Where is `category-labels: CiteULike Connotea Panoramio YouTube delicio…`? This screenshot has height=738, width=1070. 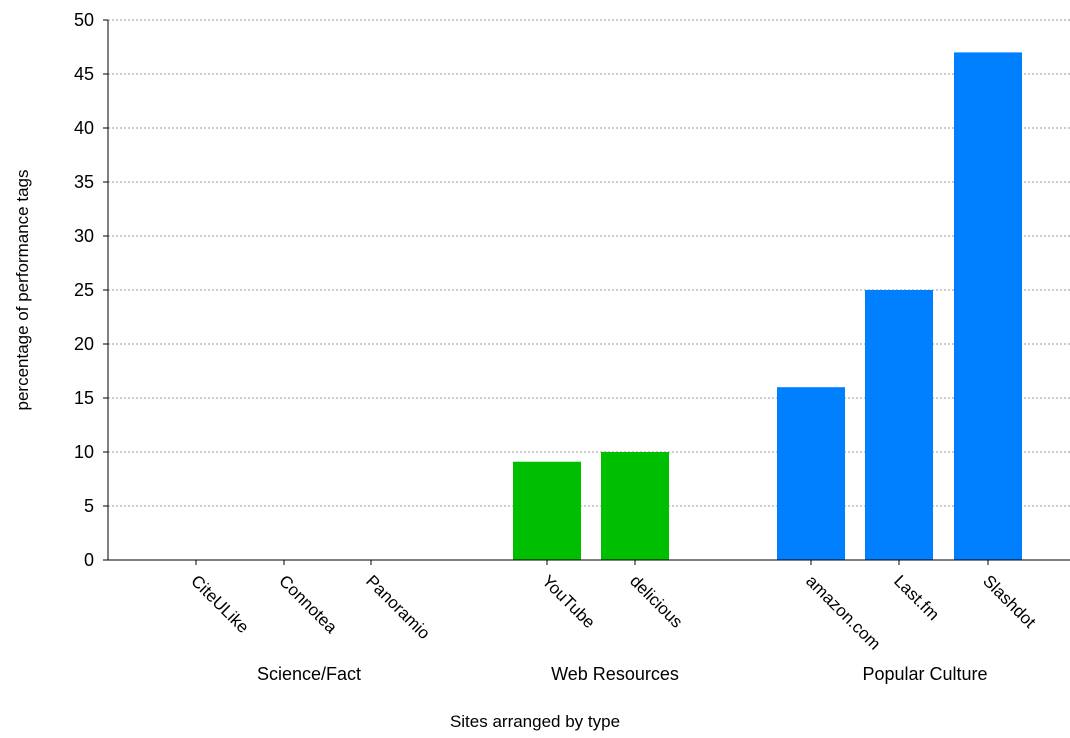 category-labels: CiteULike Connotea Panoramio YouTube delicio… is located at coordinates (613, 612).